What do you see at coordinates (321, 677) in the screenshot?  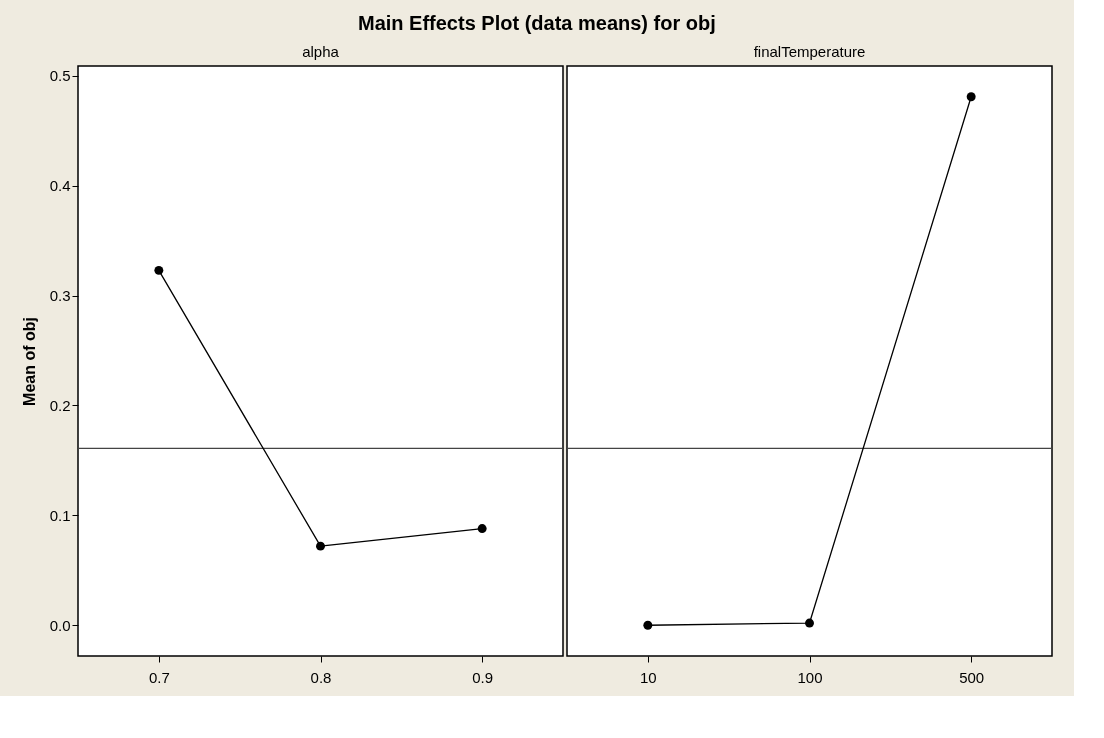 I see `x-tick-label: 0.8` at bounding box center [321, 677].